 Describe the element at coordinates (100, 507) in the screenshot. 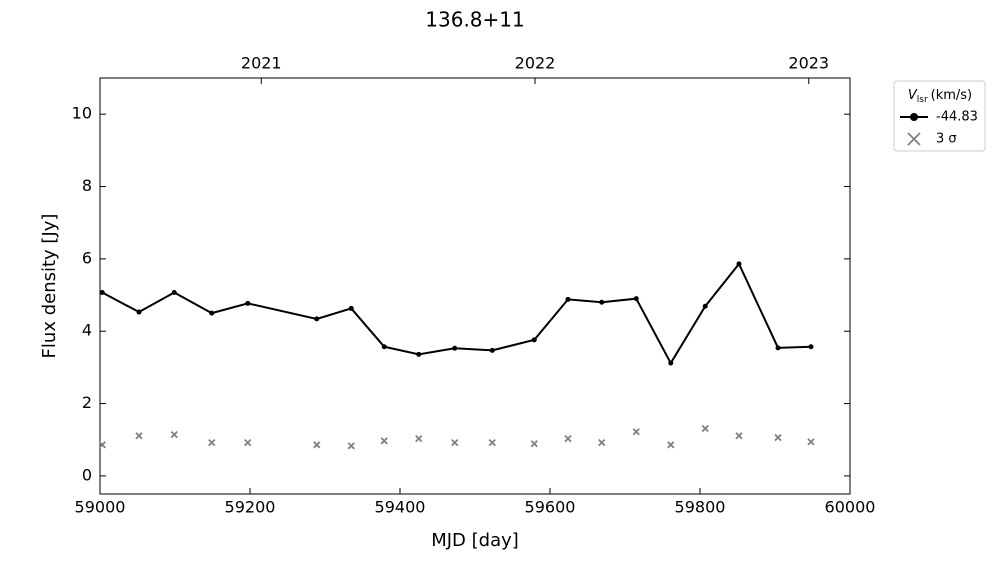

I see `x-tick-label: 59000` at that location.